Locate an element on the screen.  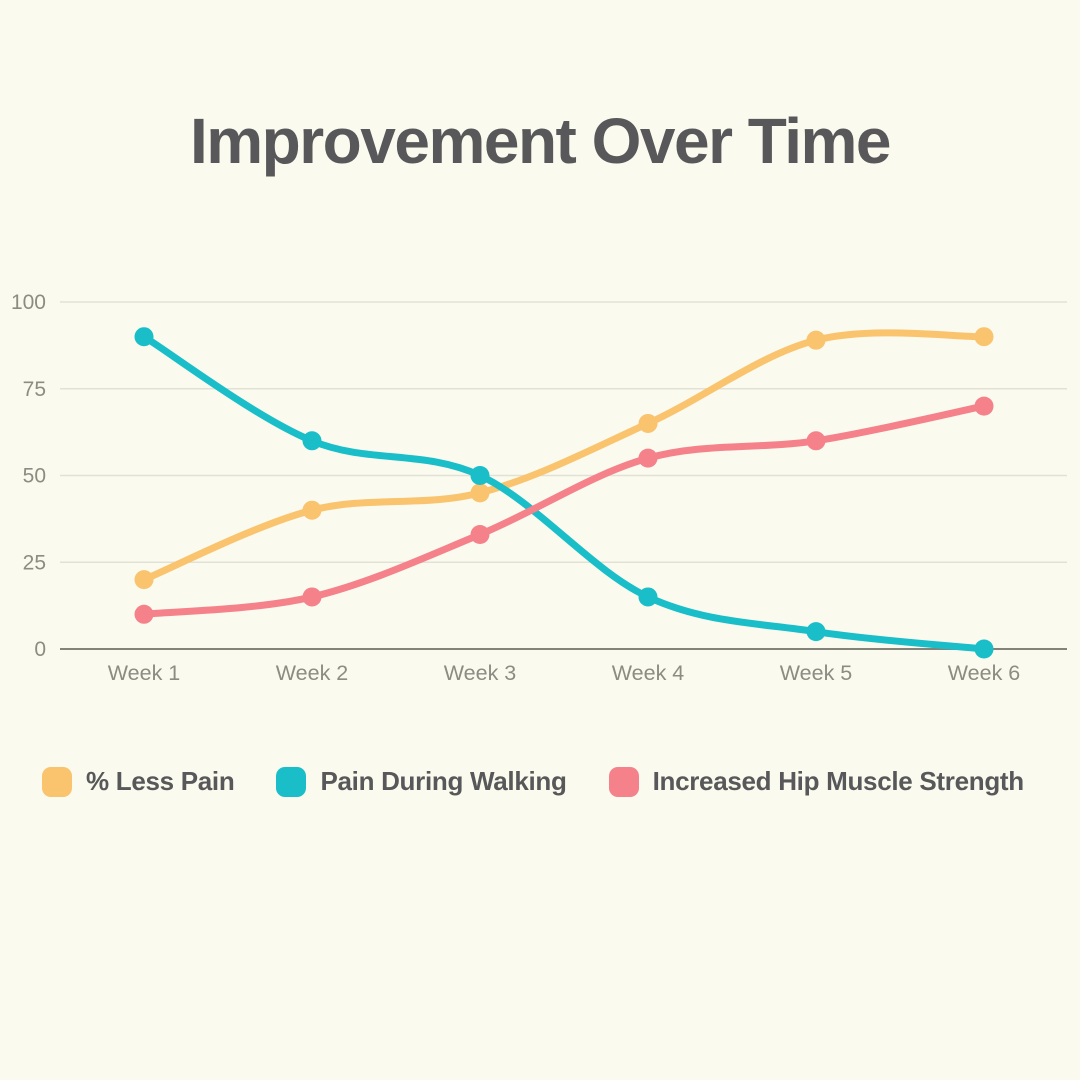
legend-label: Pain During Walking is located at coordinates (443, 781).